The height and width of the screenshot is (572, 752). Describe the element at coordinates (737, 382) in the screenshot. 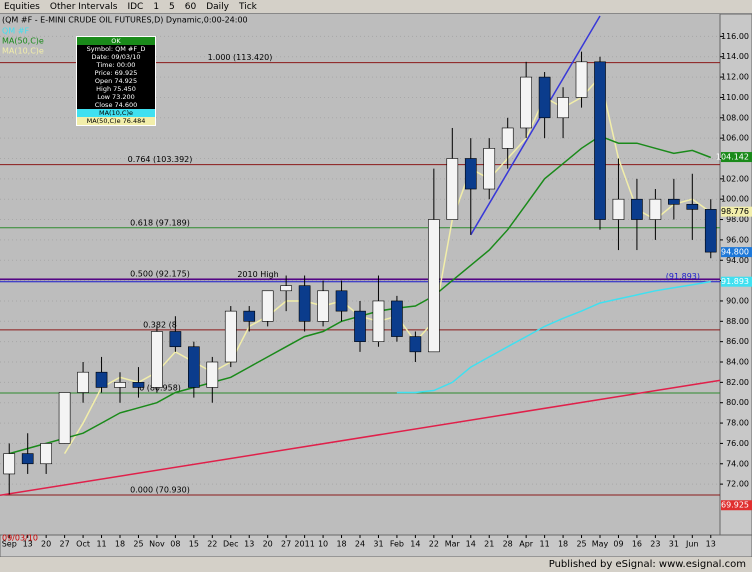

I see `y-tick-label: 82.00` at that location.